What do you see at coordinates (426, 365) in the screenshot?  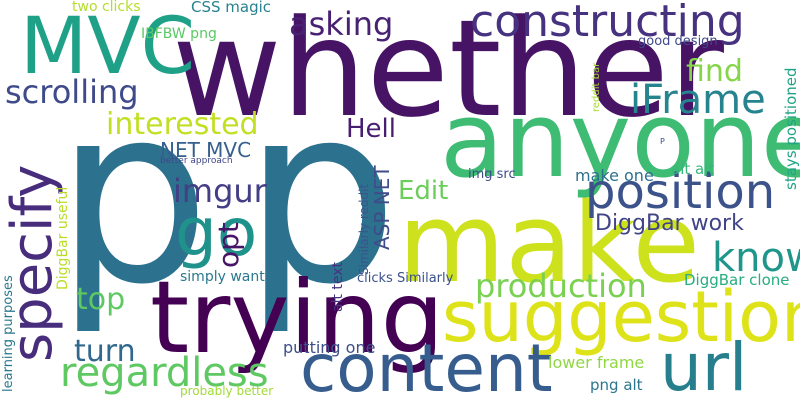 I see `cloud-word: content` at bounding box center [426, 365].